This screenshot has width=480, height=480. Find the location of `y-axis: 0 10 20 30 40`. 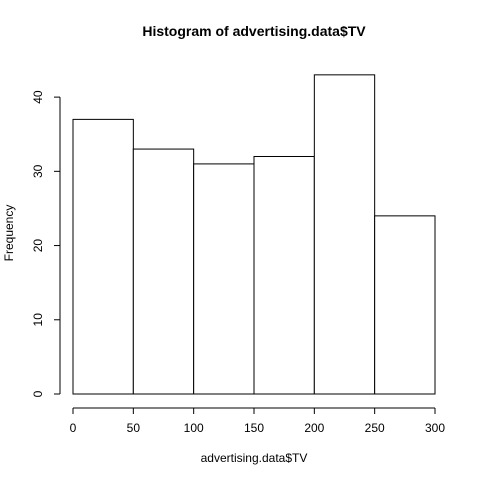

y-axis: 0 10 20 30 40 is located at coordinates (46, 243).